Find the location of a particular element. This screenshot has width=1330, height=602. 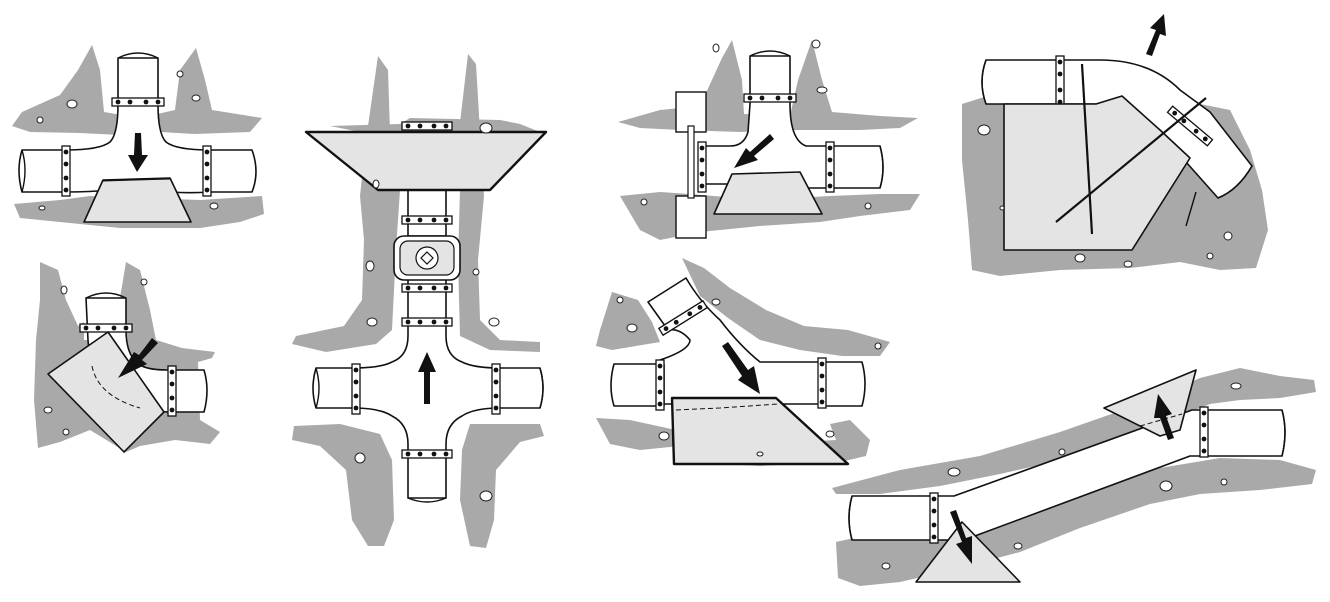

valve-box is located at coordinates (427, 258).